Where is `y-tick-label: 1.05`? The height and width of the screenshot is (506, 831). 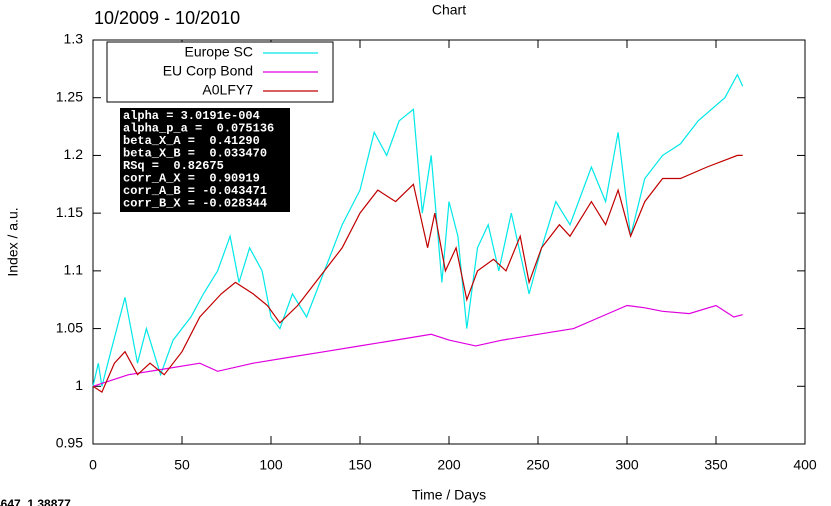 y-tick-label: 1.05 is located at coordinates (69, 327).